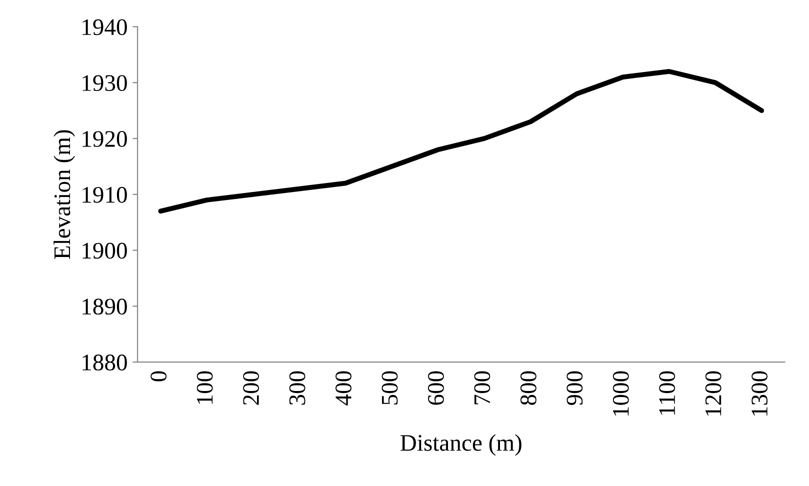  I want to click on y-tick-label: 1900, so click(104, 250).